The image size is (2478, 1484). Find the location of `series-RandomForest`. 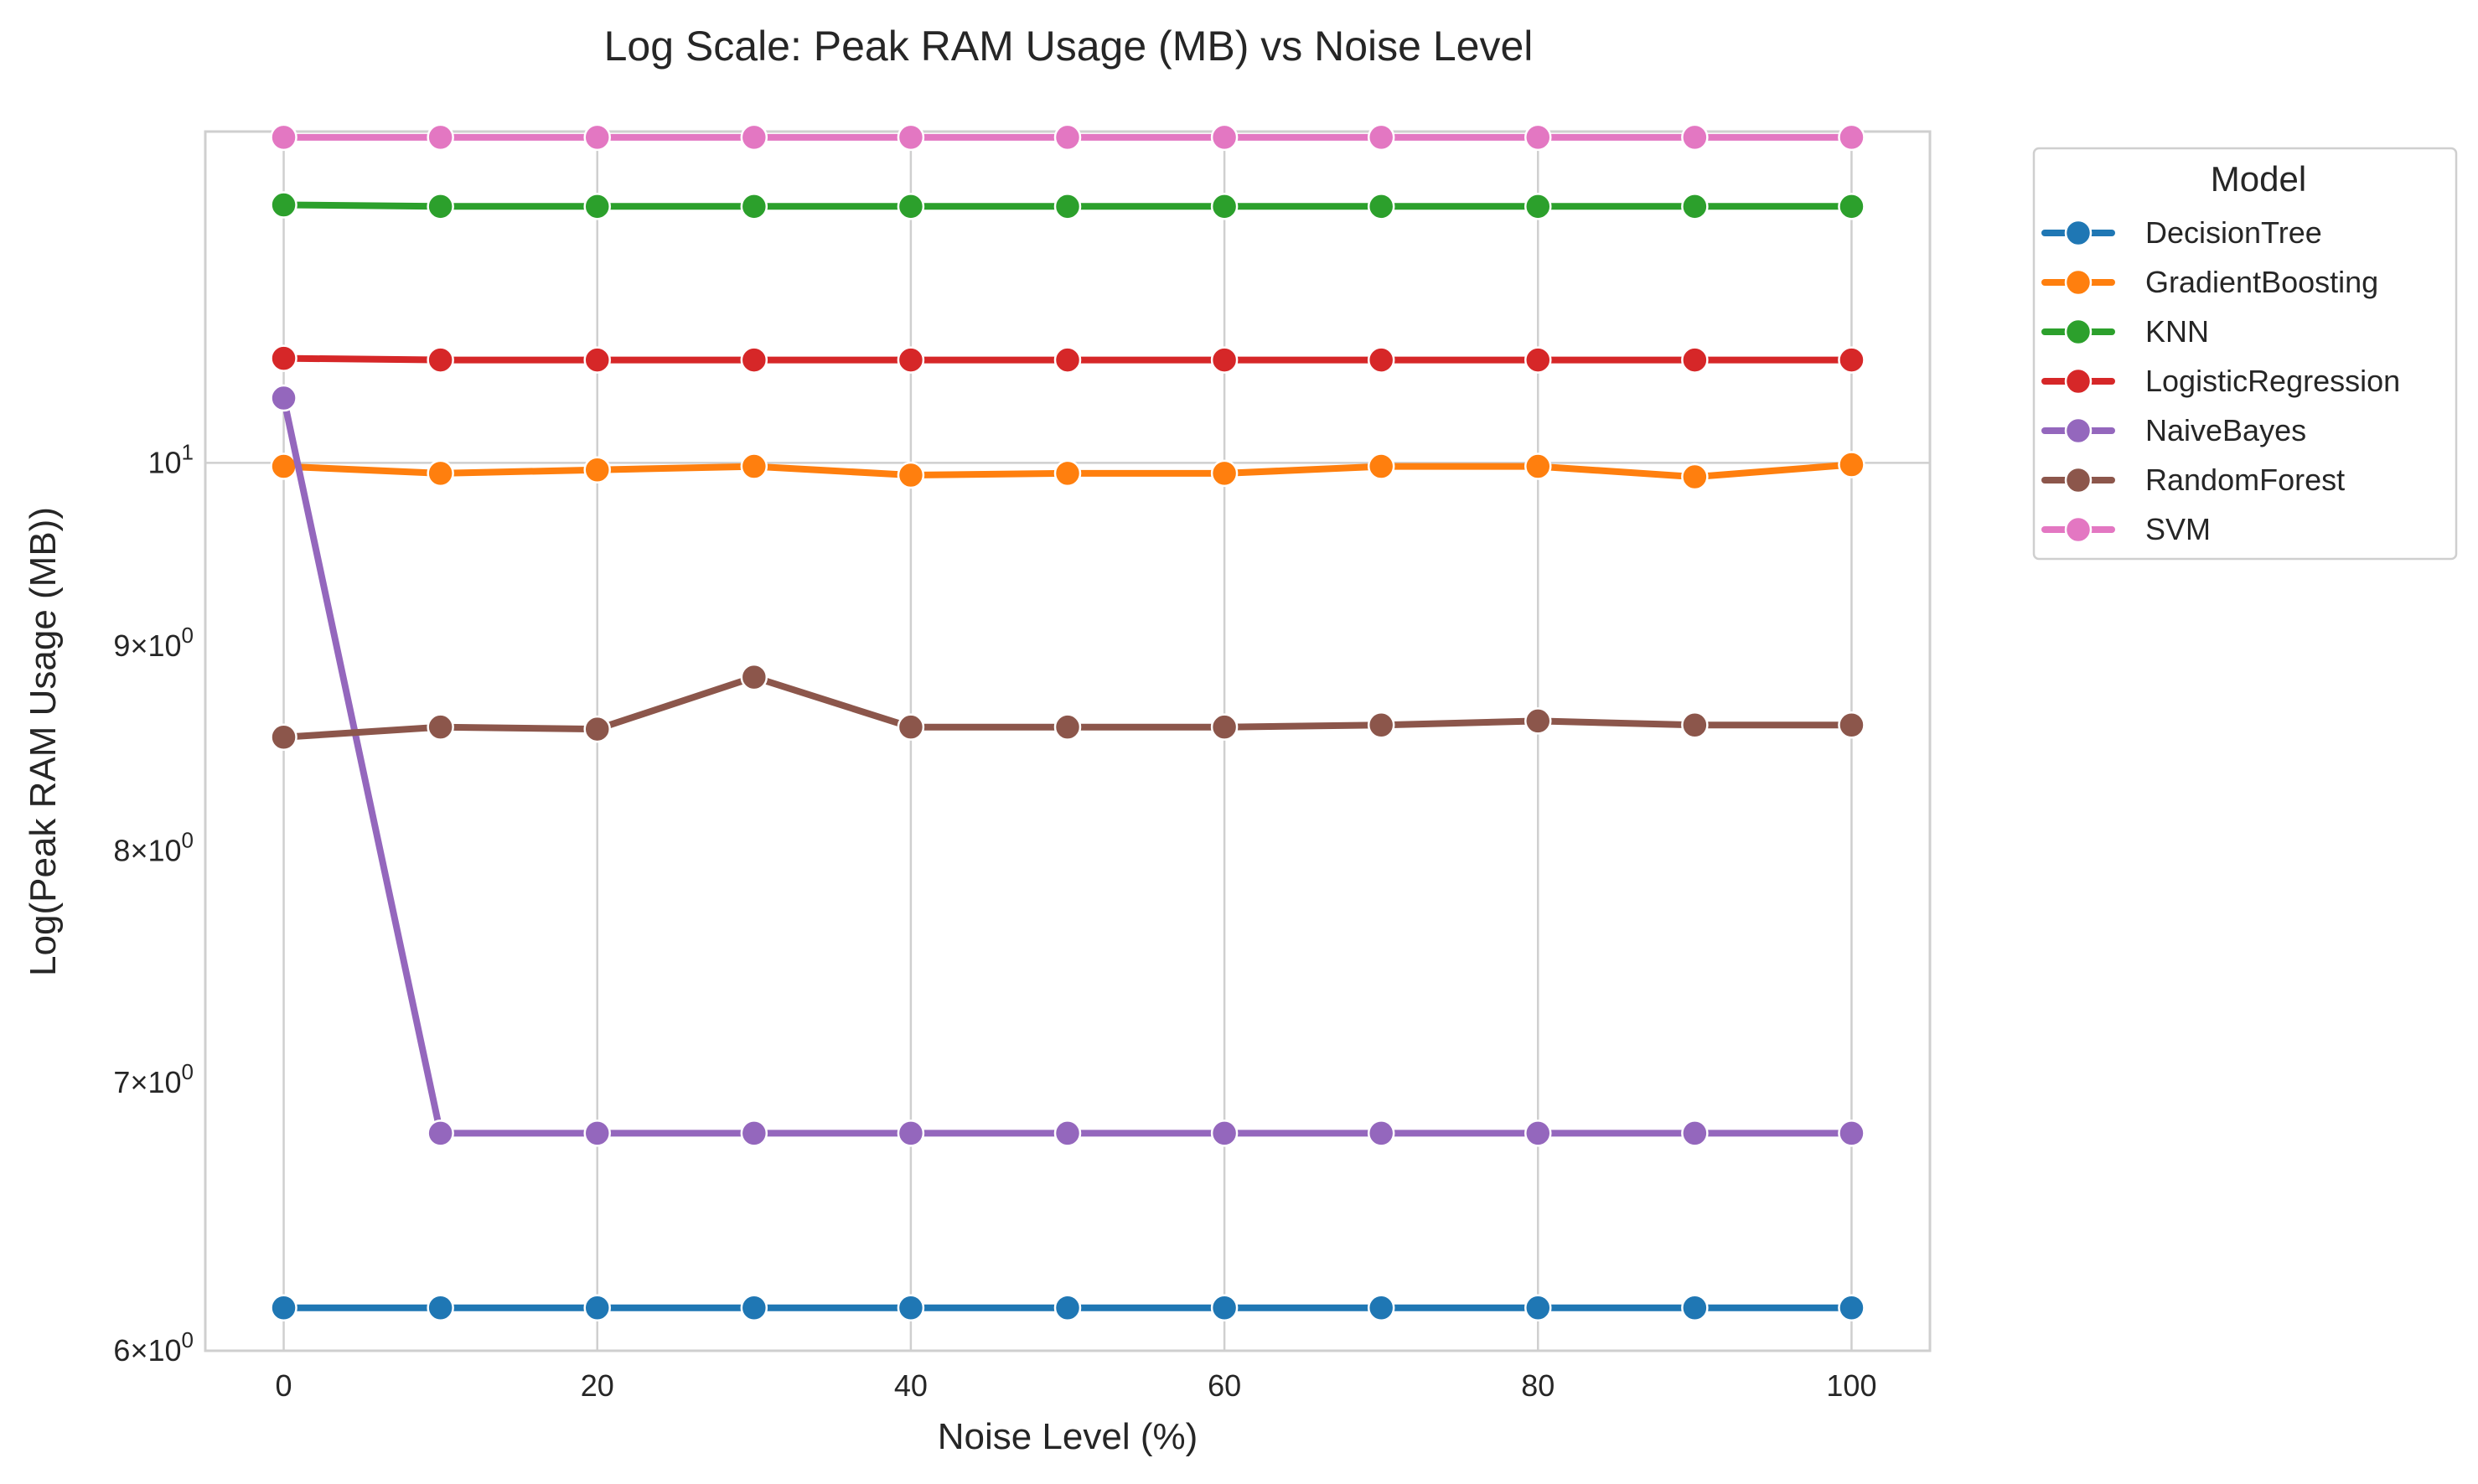

series-RandomForest is located at coordinates (1067, 708).